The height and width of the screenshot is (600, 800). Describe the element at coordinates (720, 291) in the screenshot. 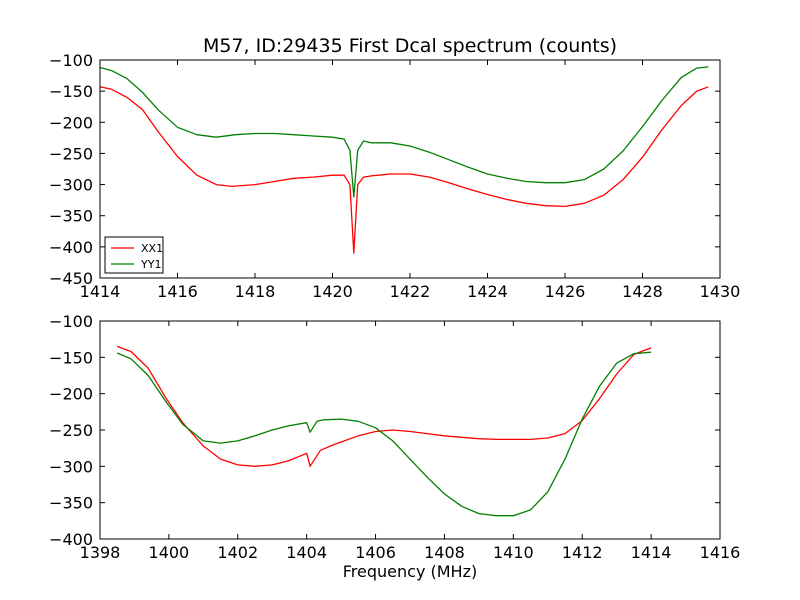

I see `x-tick-label: 1430` at that location.